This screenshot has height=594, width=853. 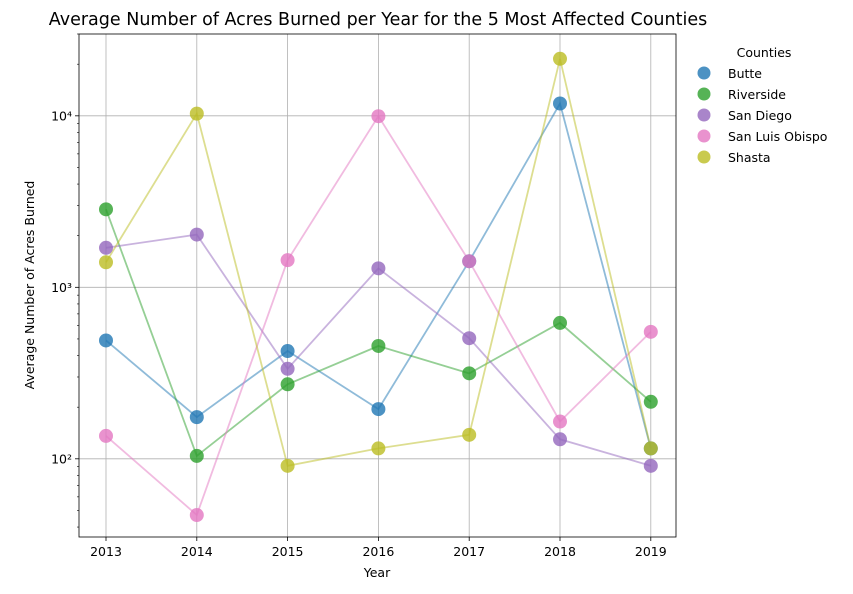 I want to click on legend-label: San Diego, so click(x=760, y=115).